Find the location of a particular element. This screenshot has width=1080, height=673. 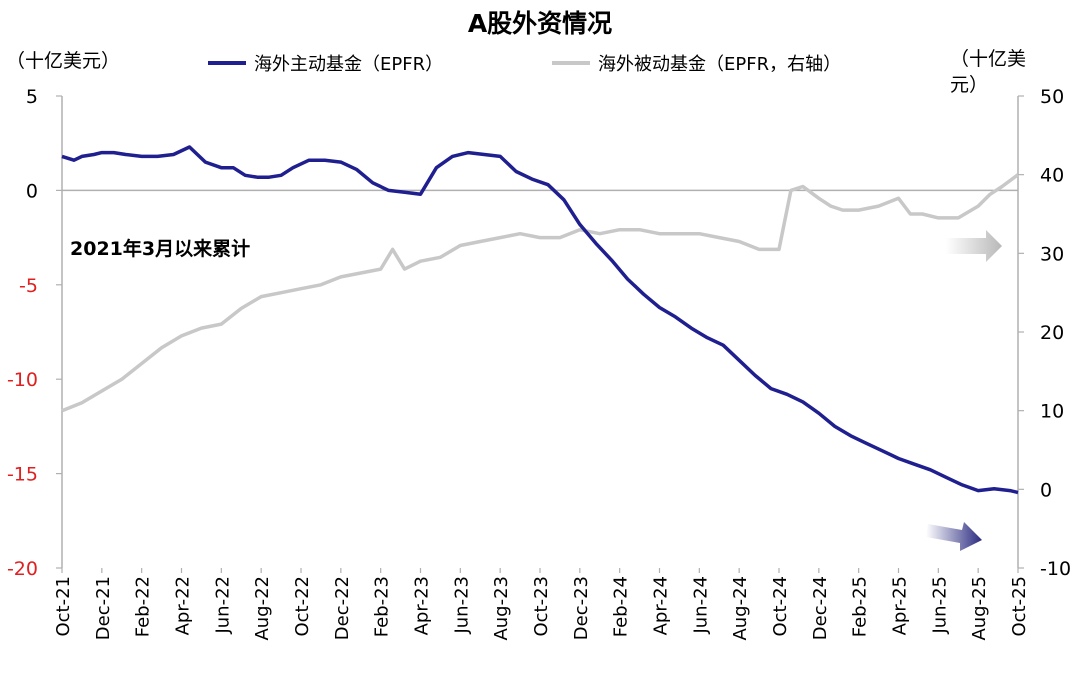

x-tick-label: Oct-23 is located at coordinates (541, 606).